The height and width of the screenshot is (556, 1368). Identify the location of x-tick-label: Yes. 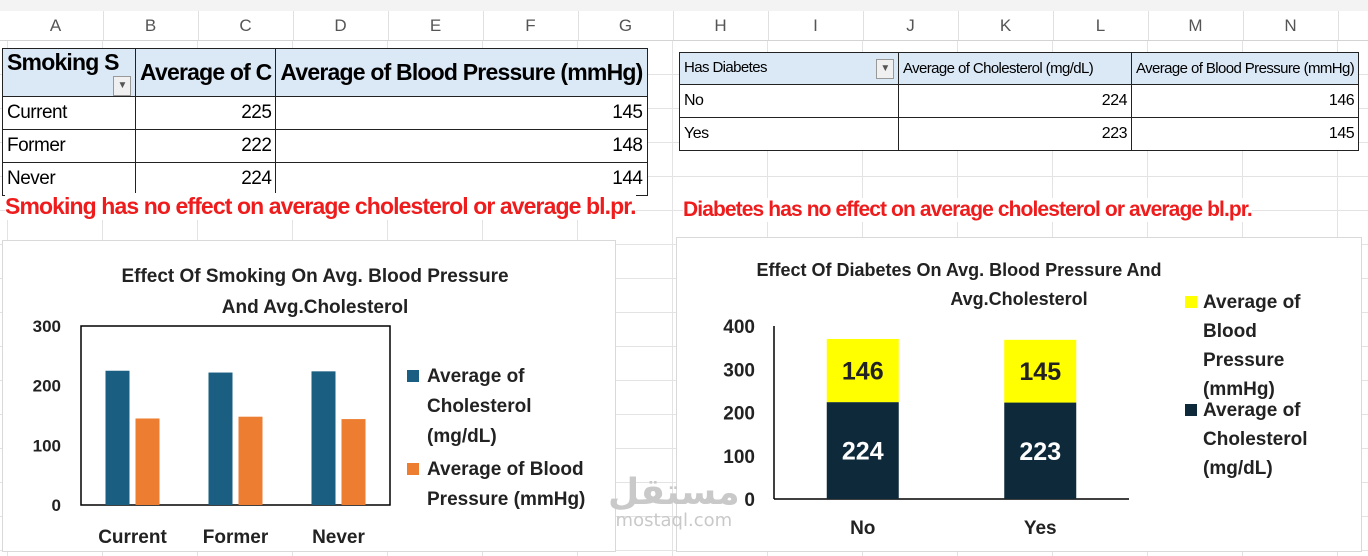
(1040, 528).